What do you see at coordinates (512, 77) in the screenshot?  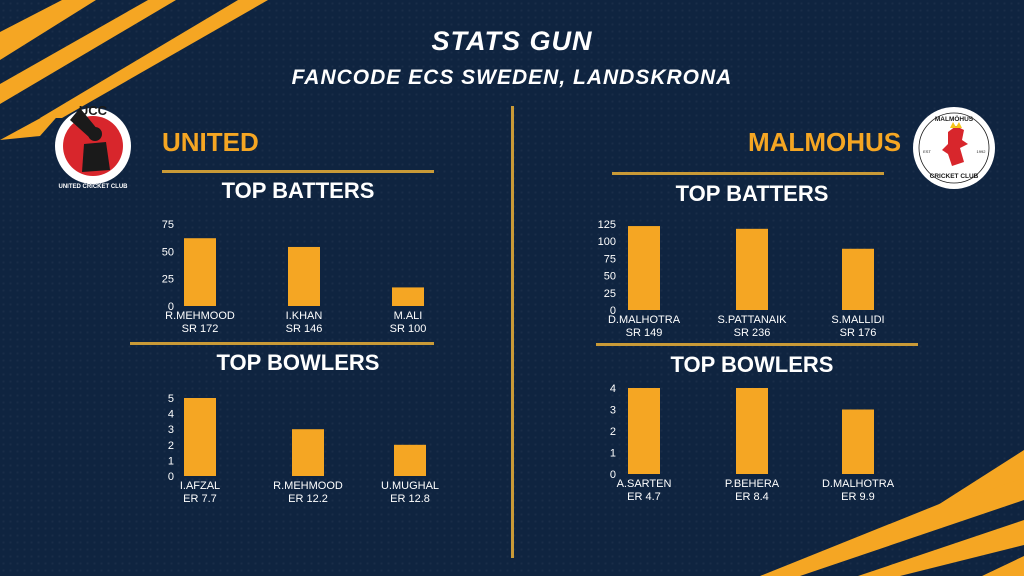 I see `page-subtitle: FANCODE ECS SWEDEN, LANDSKRONA` at bounding box center [512, 77].